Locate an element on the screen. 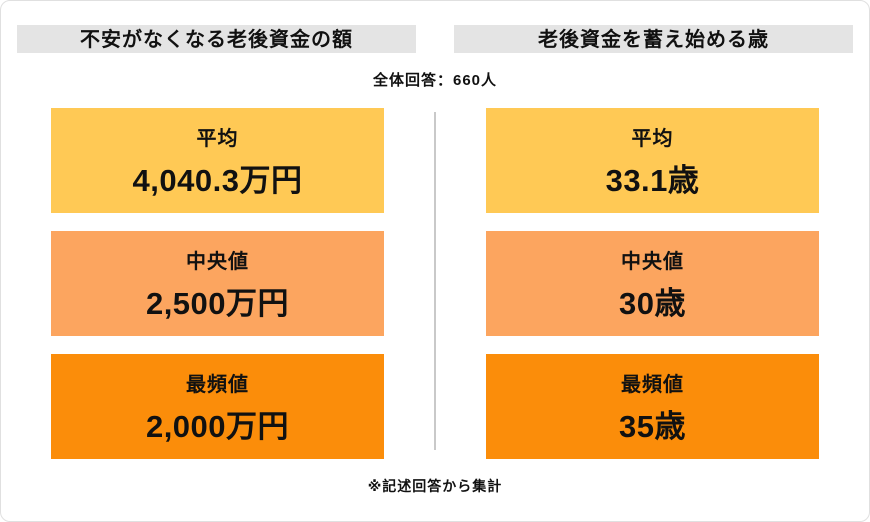 The width and height of the screenshot is (870, 522). stat-box-fund-median: 中央値 2,500万円 is located at coordinates (217, 283).